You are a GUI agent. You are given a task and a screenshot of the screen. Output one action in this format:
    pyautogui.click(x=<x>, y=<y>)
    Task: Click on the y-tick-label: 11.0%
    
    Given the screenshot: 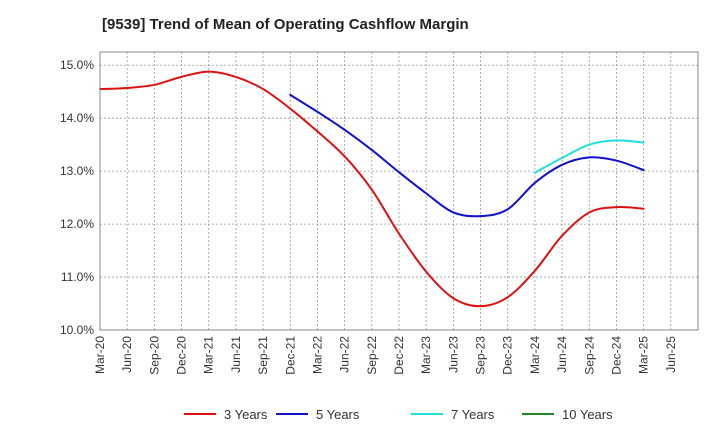 What is the action you would take?
    pyautogui.click(x=77, y=277)
    